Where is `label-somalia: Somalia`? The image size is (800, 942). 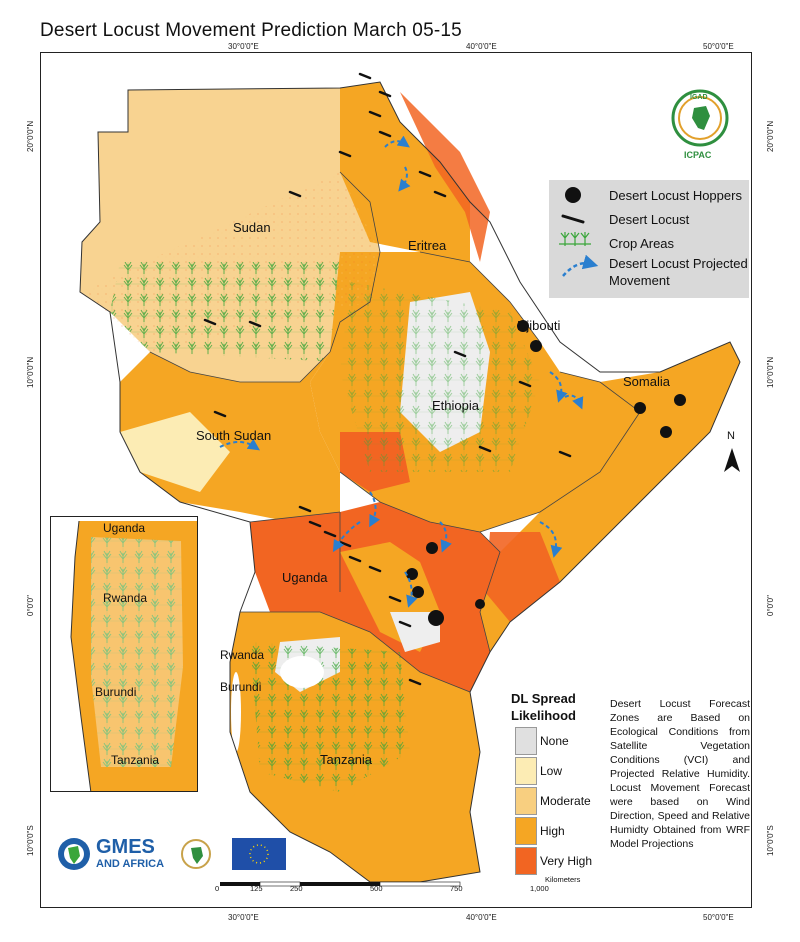 label-somalia: Somalia is located at coordinates (646, 381).